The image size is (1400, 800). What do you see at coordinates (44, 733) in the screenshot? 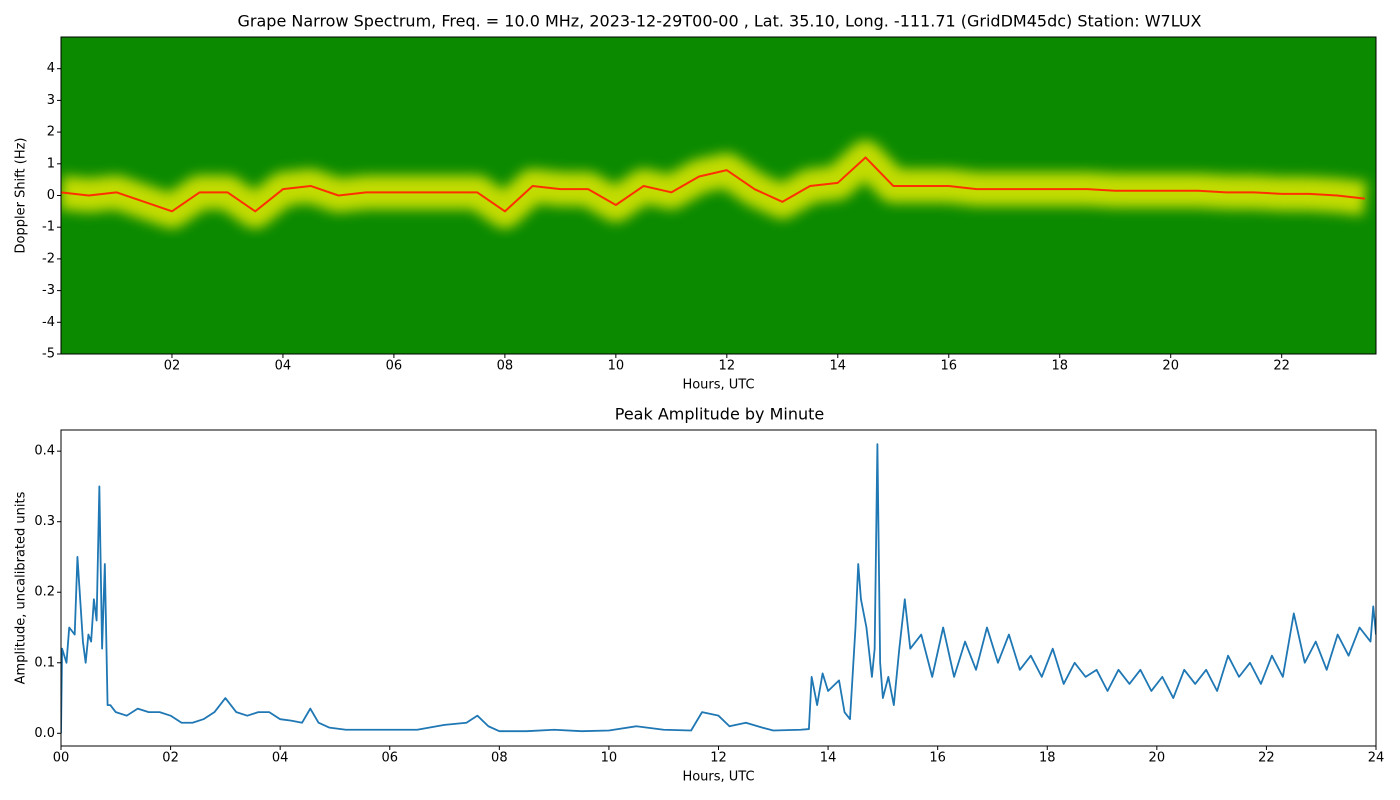
I see `y-tick-label: 0.0` at bounding box center [44, 733].